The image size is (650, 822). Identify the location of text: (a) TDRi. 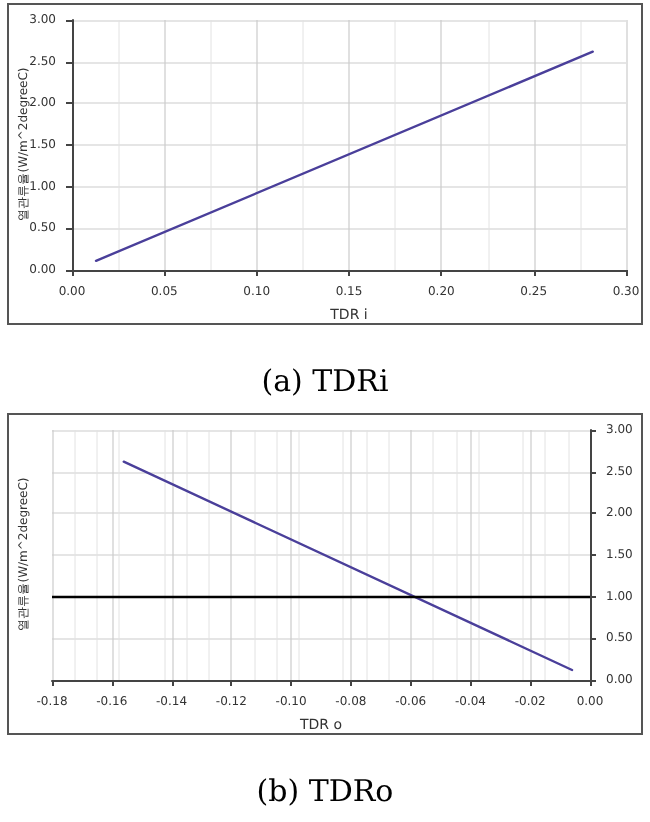
(325, 381).